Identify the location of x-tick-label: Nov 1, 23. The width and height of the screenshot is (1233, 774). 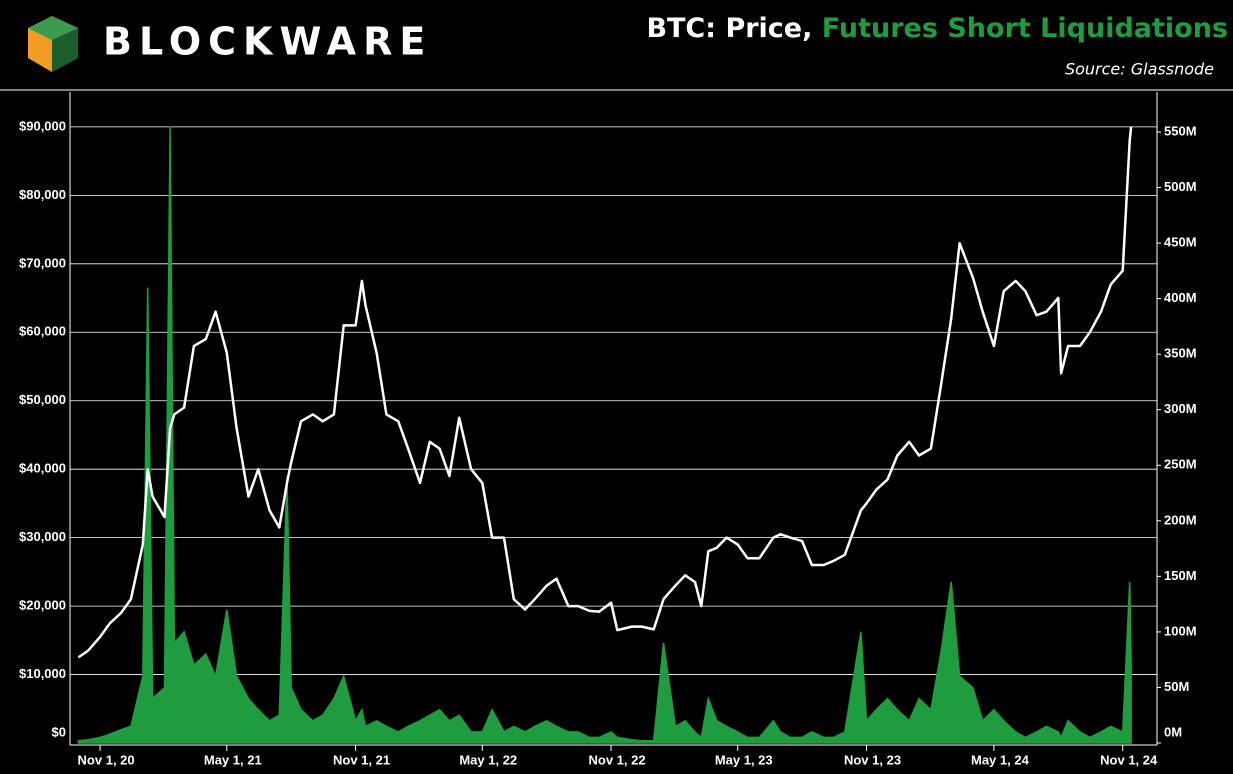
(872, 759).